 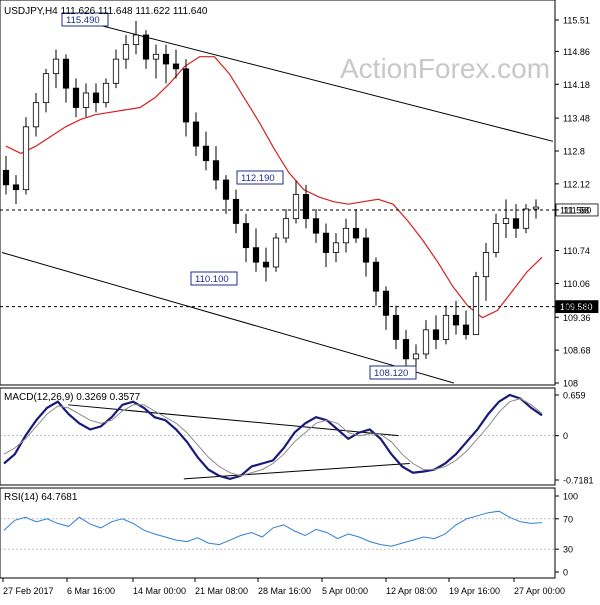 What do you see at coordinates (539, 591) in the screenshot?
I see `x-tick-label: 27 Apr 00:00` at bounding box center [539, 591].